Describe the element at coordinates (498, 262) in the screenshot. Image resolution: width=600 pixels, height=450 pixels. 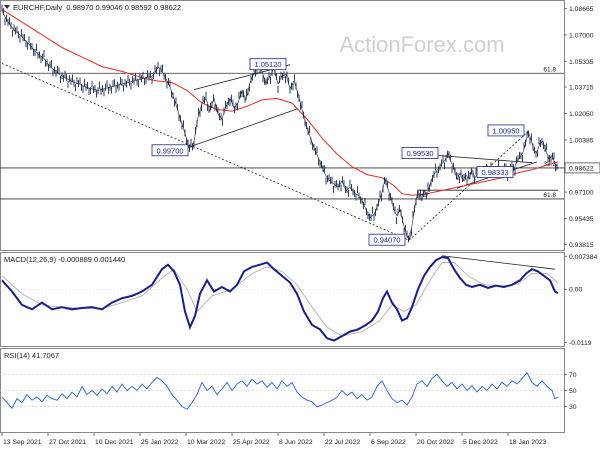
I see `macd-trendline` at that location.